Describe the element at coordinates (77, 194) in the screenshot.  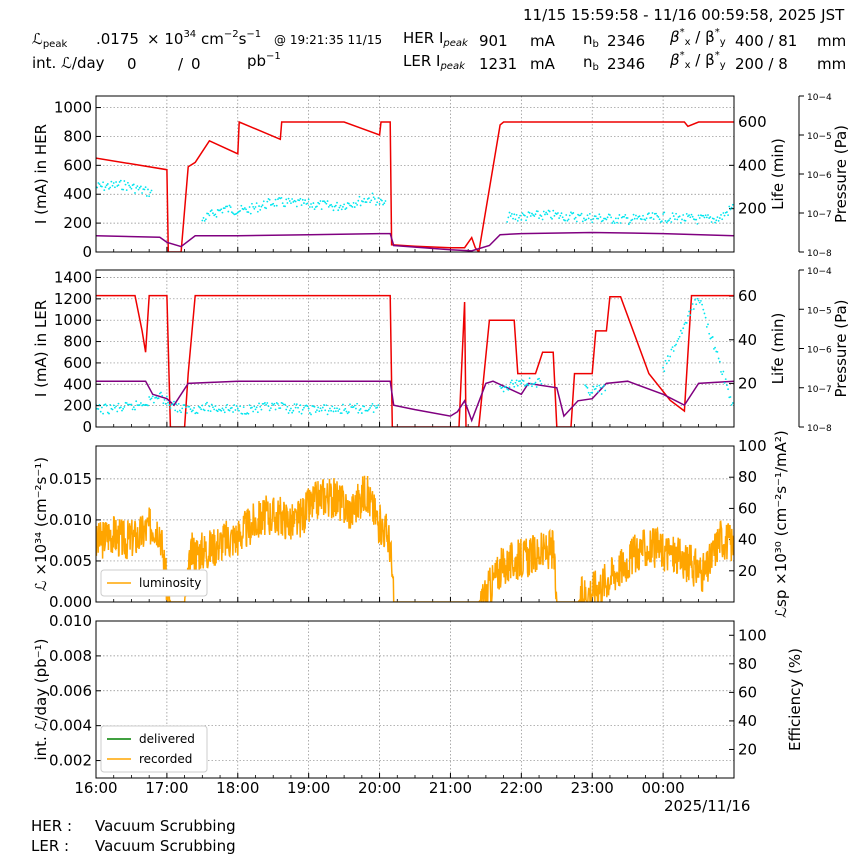
I see `y-tick-label: 400` at that location.